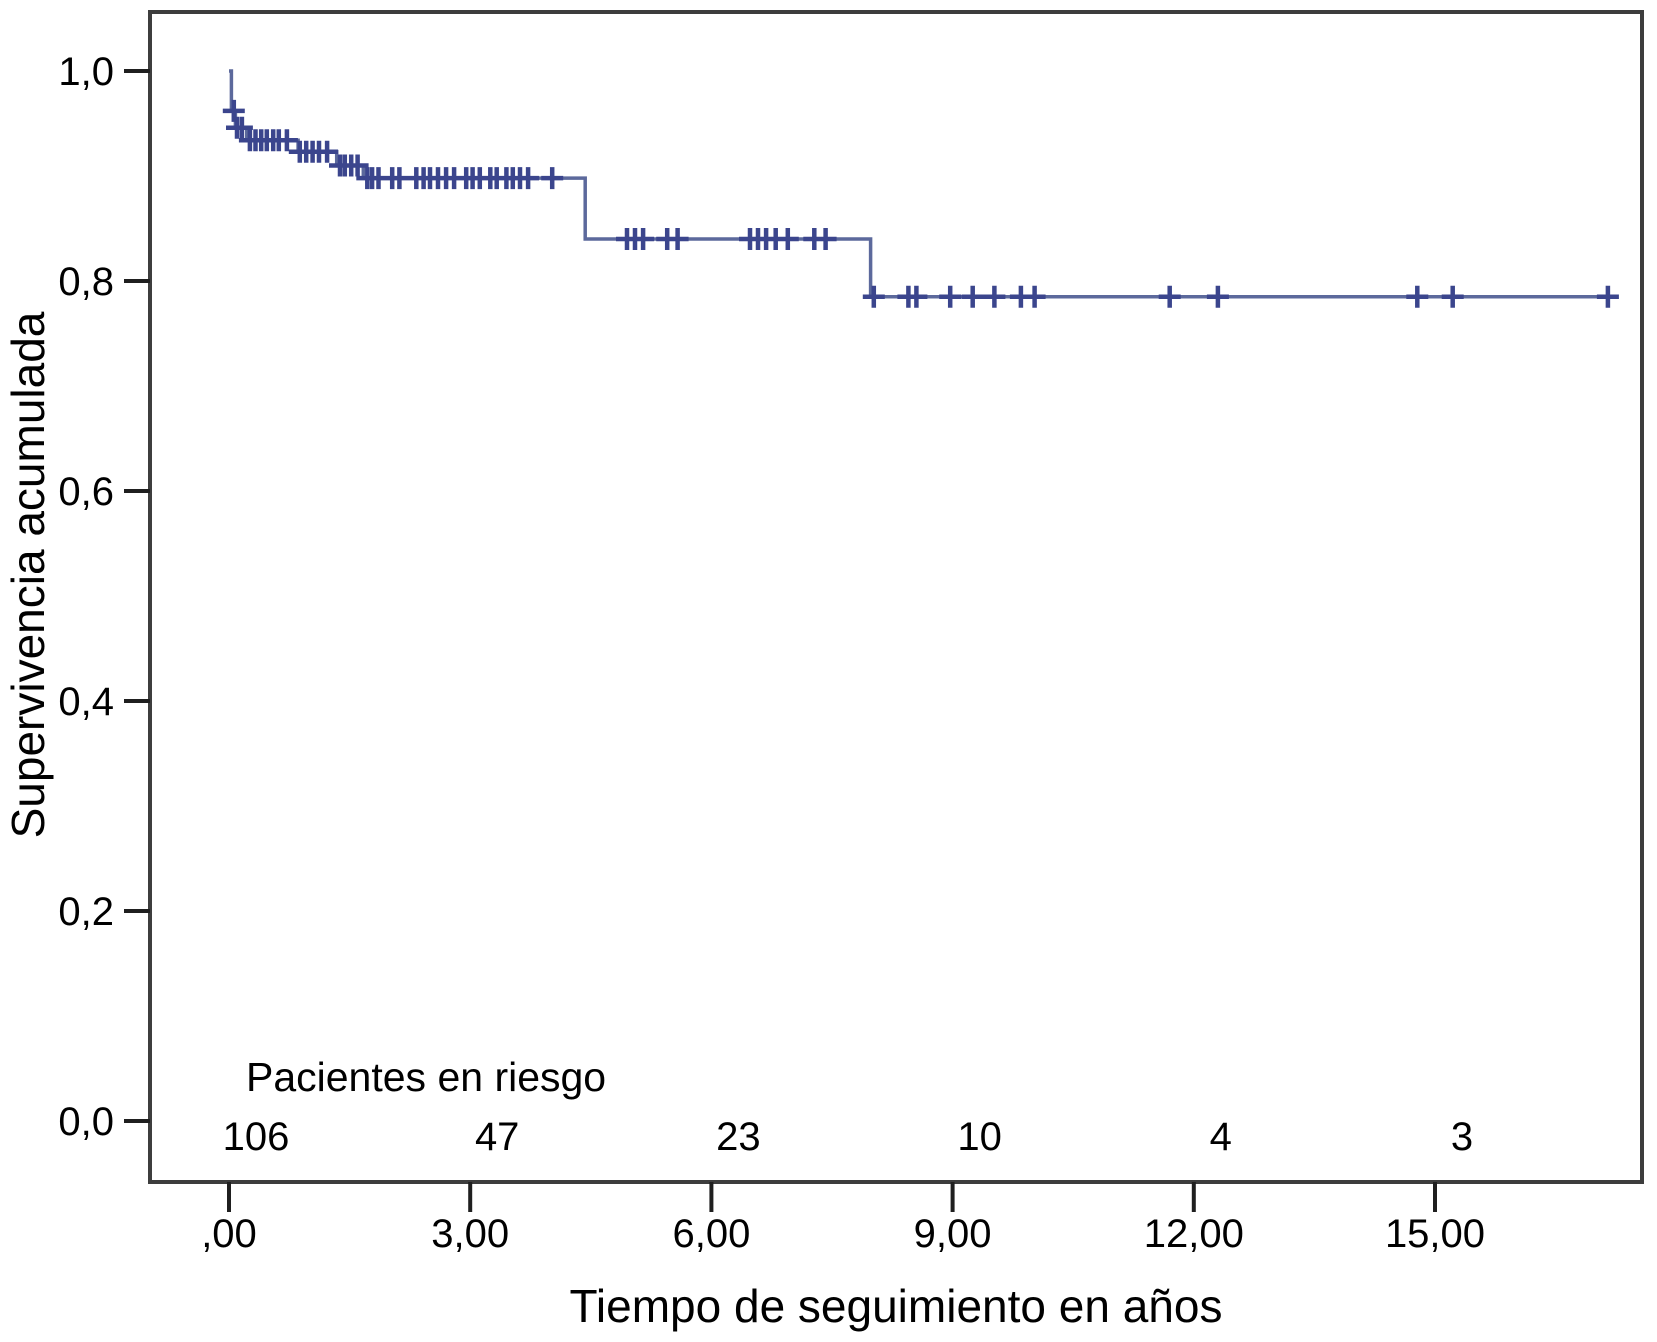  Describe the element at coordinates (86, 912) in the screenshot. I see `y-tick-label: 0,2` at that location.